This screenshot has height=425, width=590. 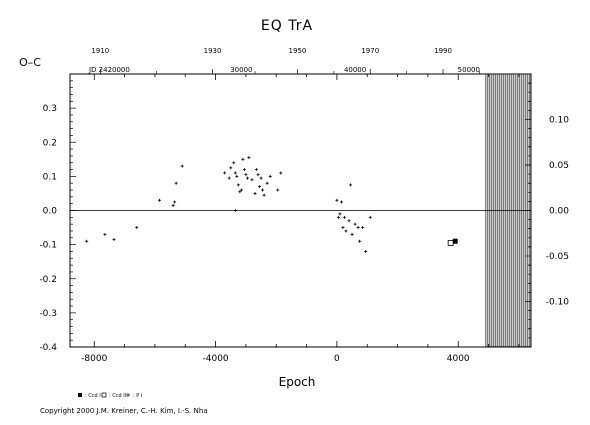 What do you see at coordinates (30, 62) in the screenshot?
I see `y-axis-label: O–C` at bounding box center [30, 62].